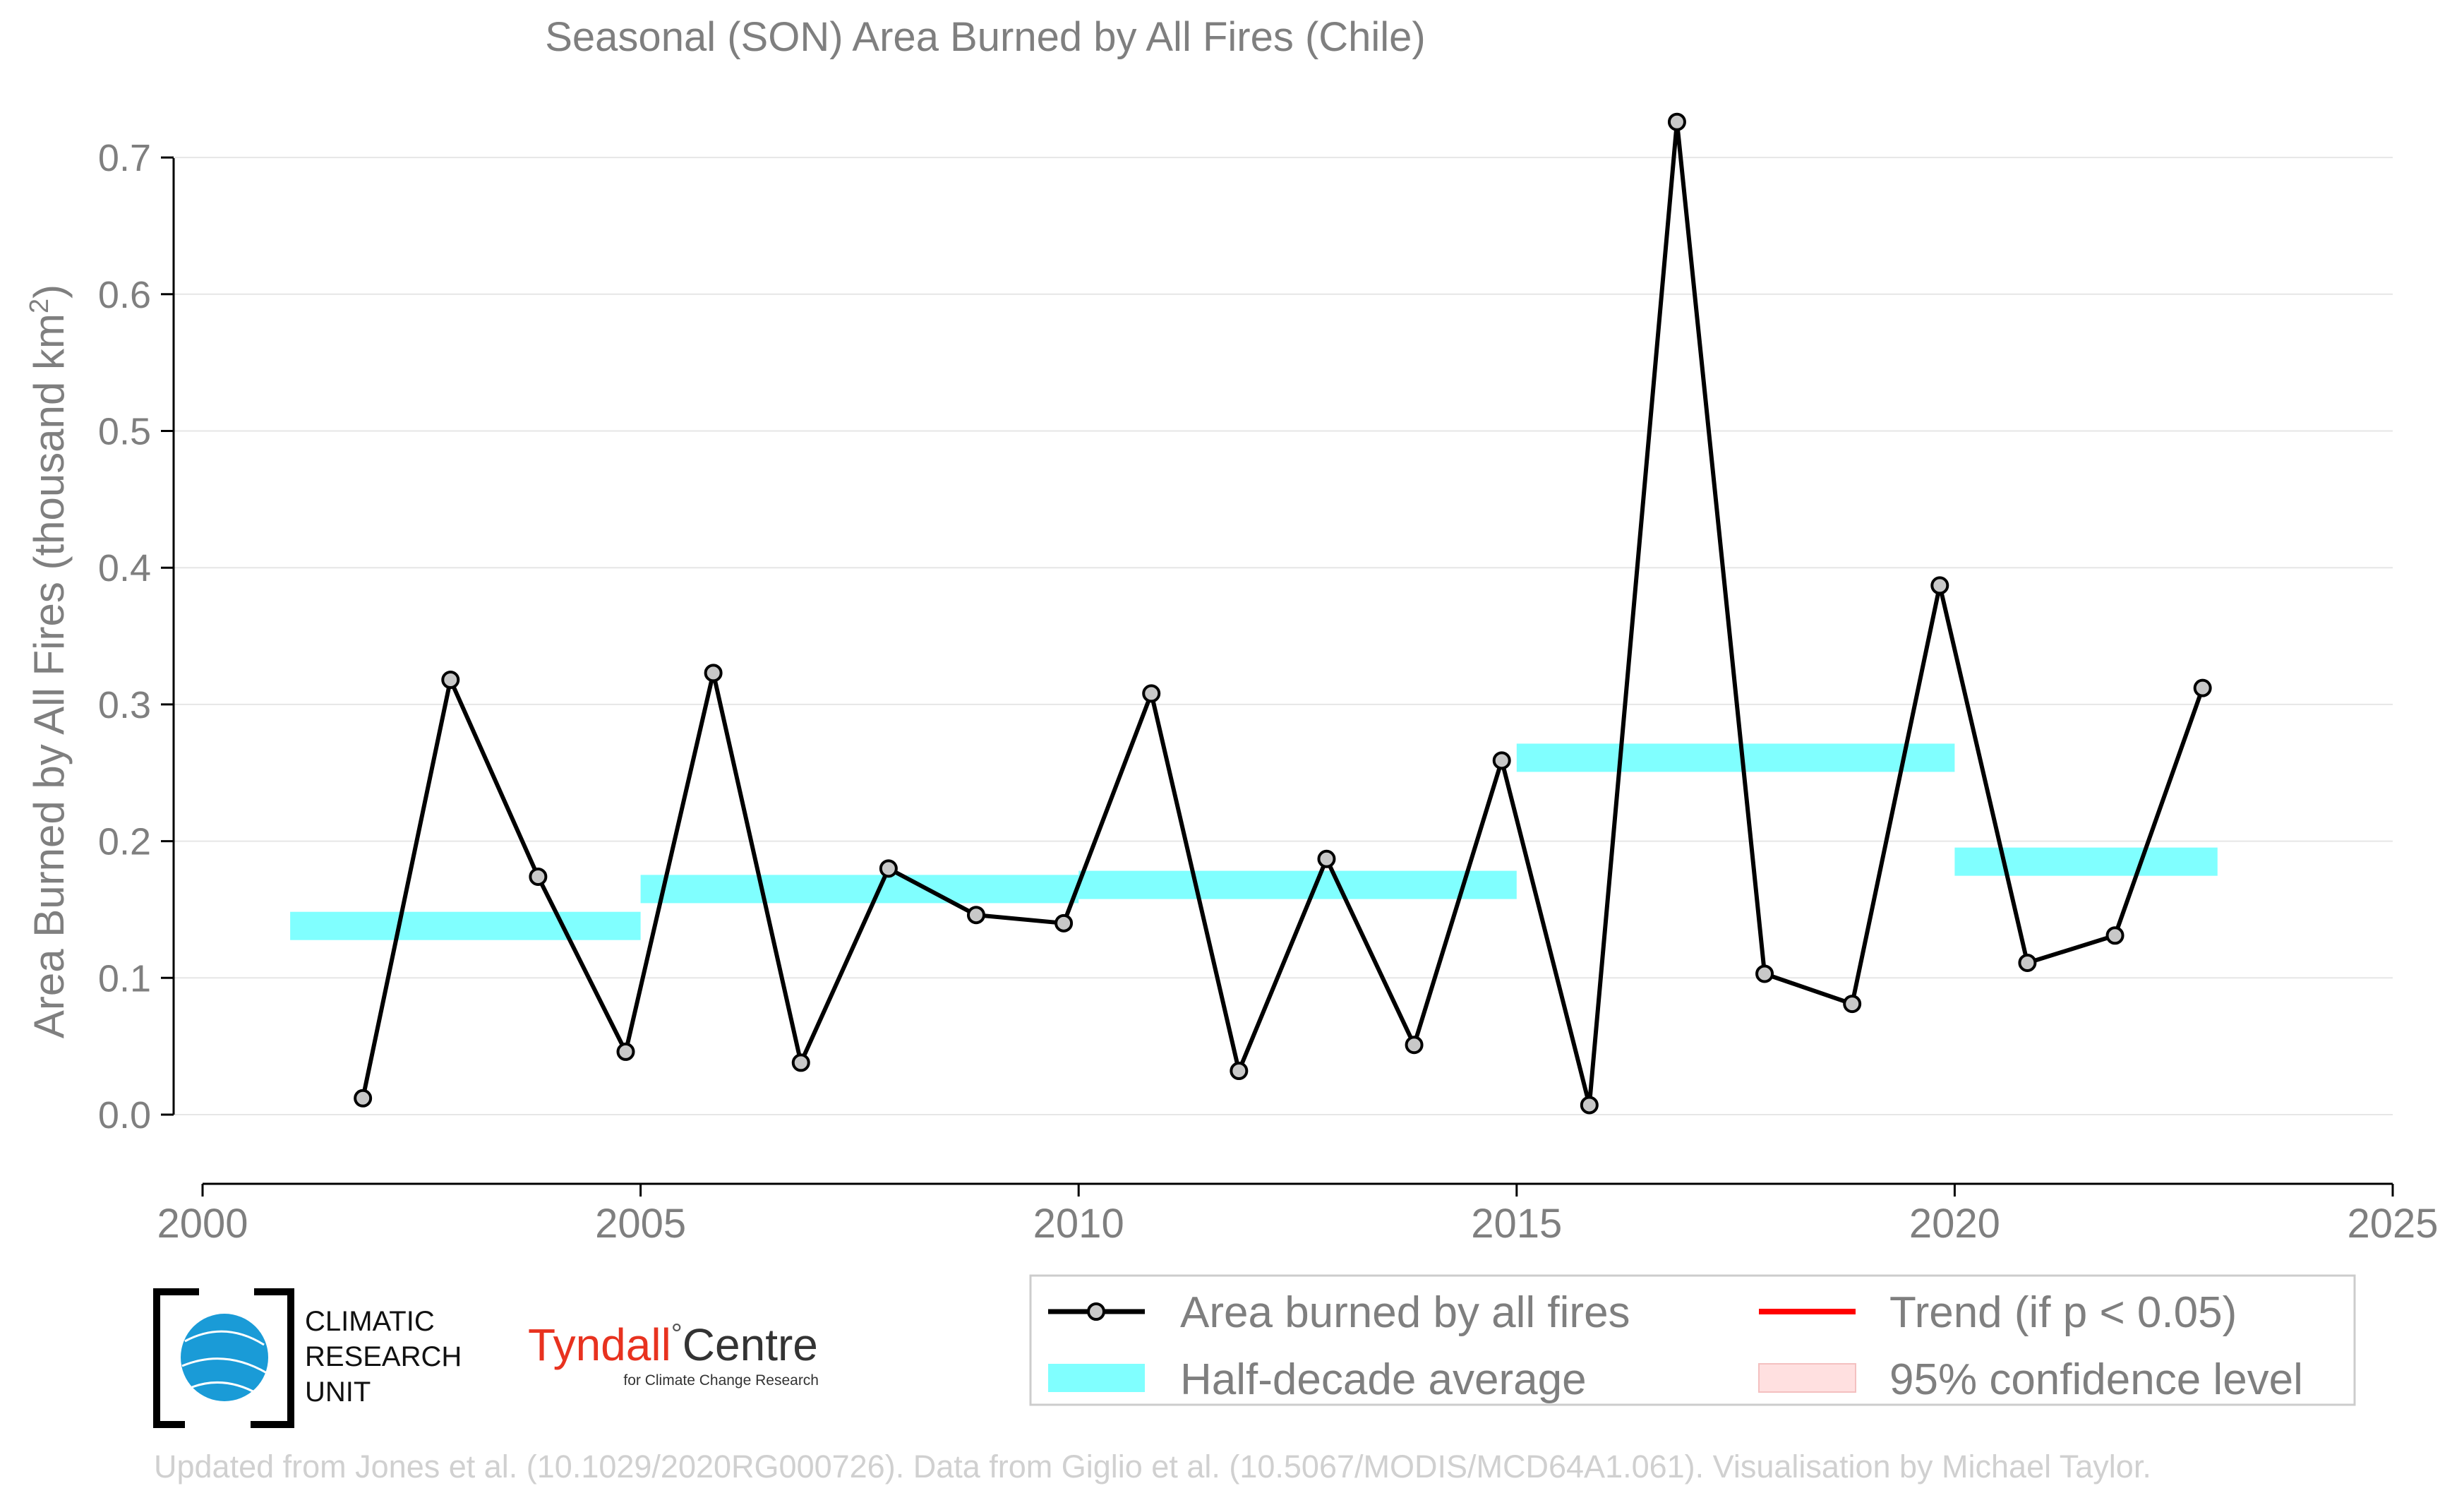 This screenshot has width=2464, height=1505. I want to click on y-tick-label-5: 0.5, so click(124, 432).